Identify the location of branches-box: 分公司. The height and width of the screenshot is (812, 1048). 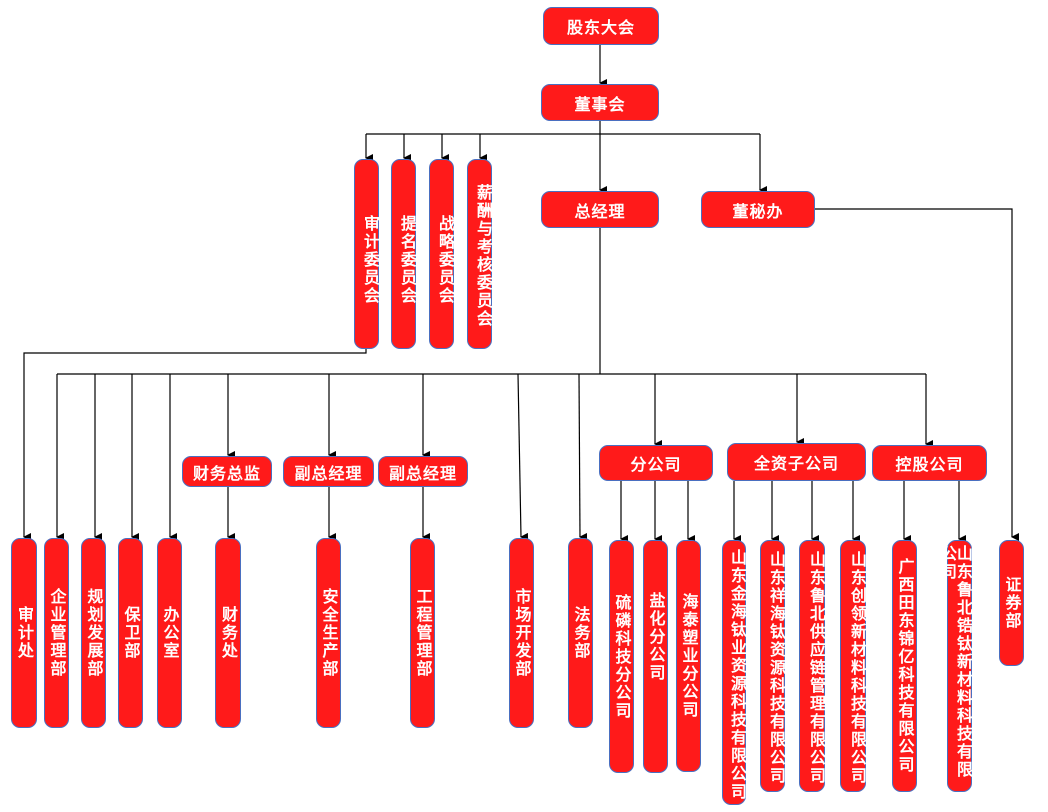
(656, 463).